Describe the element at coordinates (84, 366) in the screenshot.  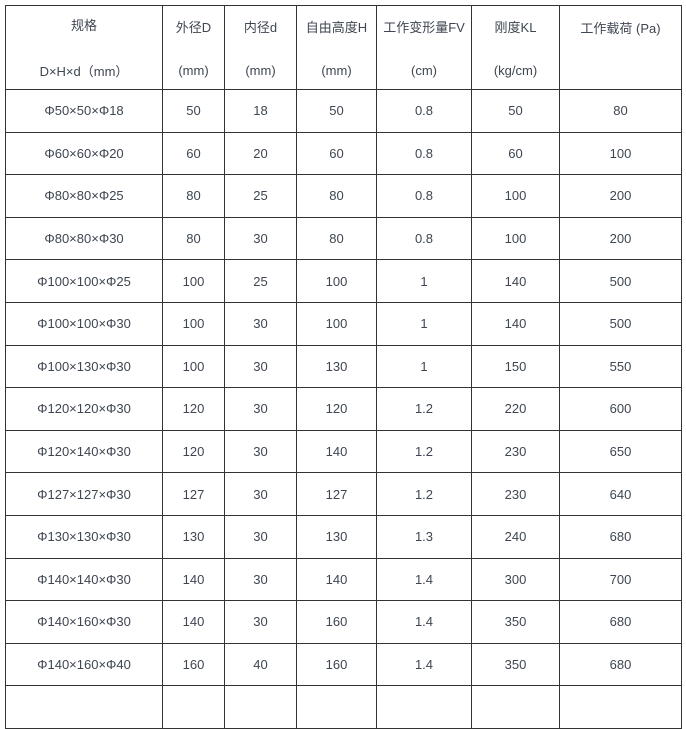
I see `spec-cell: Φ100×130×Φ30` at that location.